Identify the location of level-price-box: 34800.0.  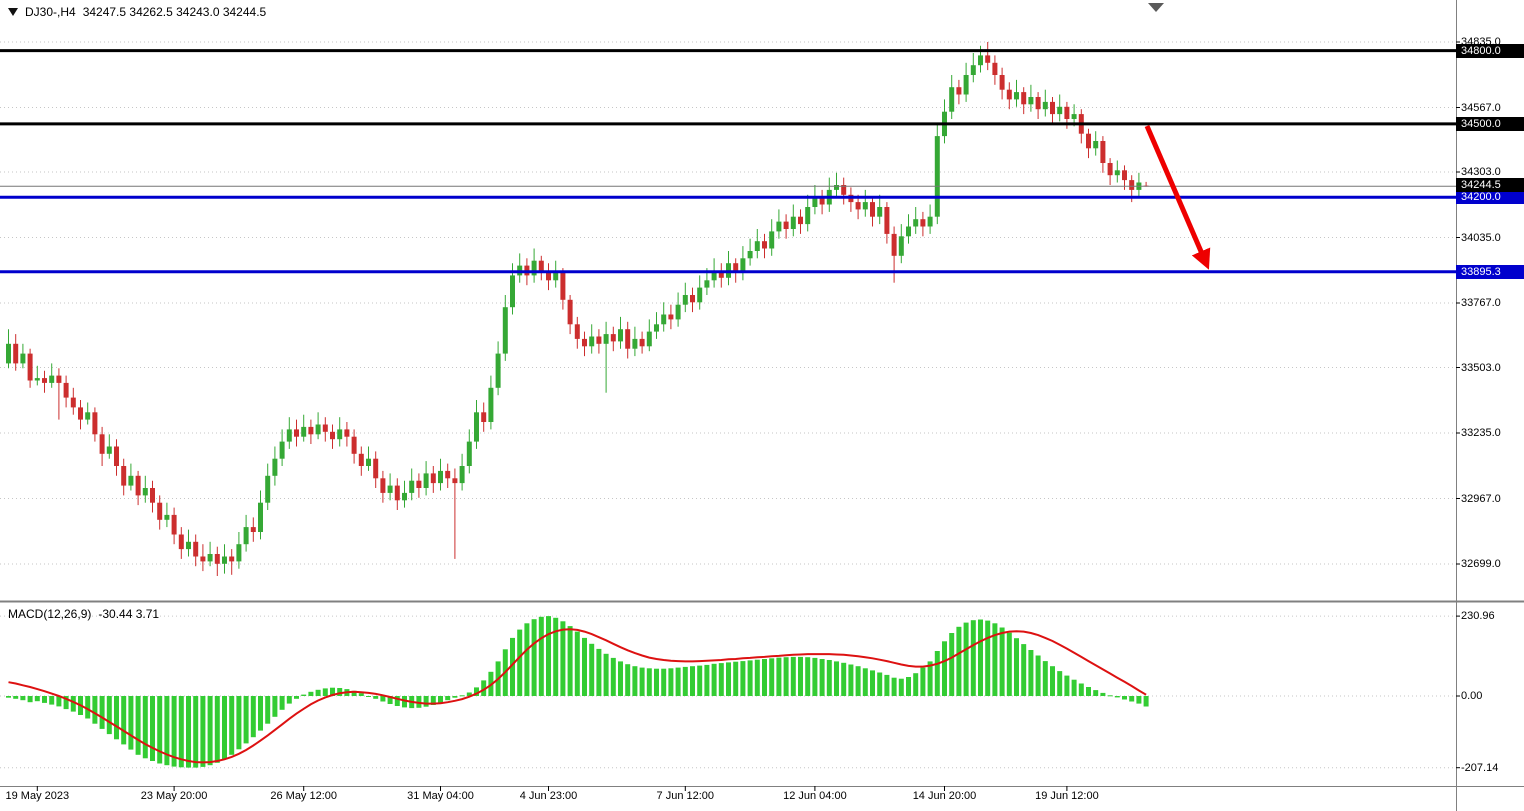
(1490, 50).